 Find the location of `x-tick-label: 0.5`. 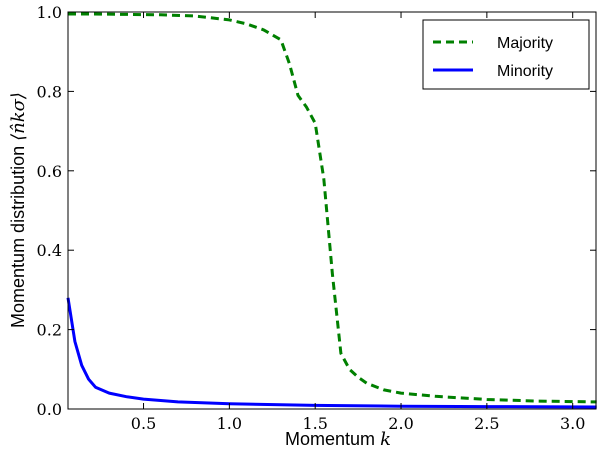

x-tick-label: 0.5 is located at coordinates (143, 423).